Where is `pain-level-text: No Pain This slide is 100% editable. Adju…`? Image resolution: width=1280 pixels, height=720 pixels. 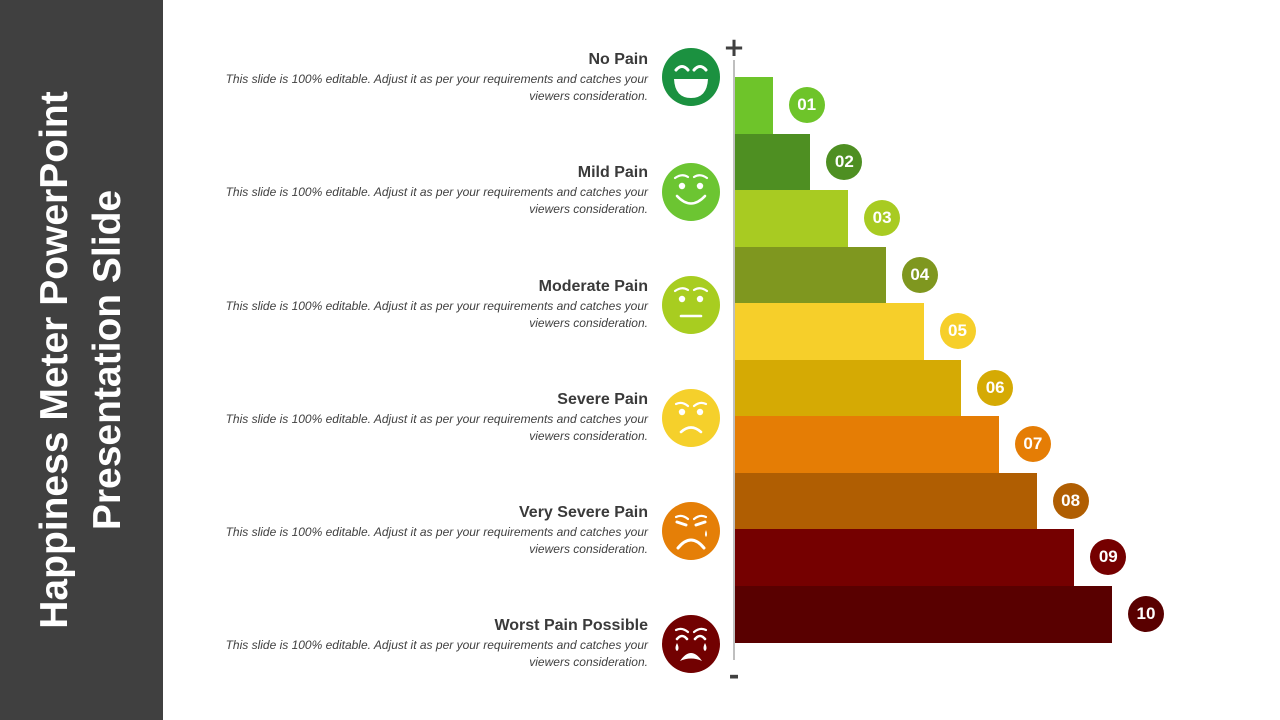 pain-level-text: No Pain This slide is 100% editable. Adju… is located at coordinates (424, 77).